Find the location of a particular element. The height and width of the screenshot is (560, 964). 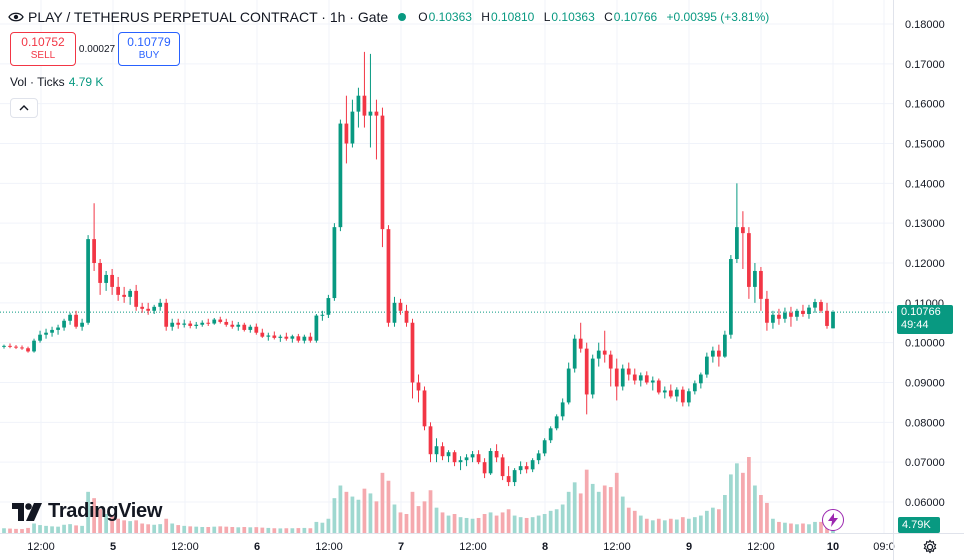

tradingview-logo-text: TradingView is located at coordinates (105, 511).